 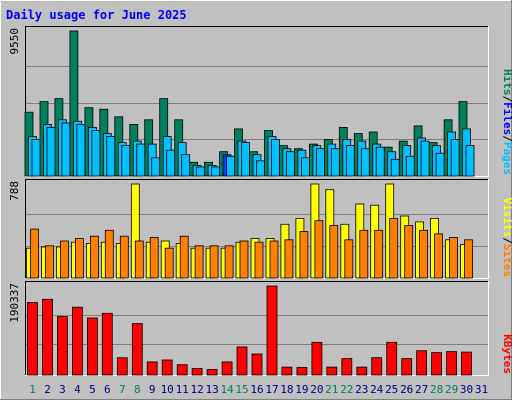 What do you see at coordinates (377, 389) in the screenshot?
I see `day-label-24: 24` at bounding box center [377, 389].